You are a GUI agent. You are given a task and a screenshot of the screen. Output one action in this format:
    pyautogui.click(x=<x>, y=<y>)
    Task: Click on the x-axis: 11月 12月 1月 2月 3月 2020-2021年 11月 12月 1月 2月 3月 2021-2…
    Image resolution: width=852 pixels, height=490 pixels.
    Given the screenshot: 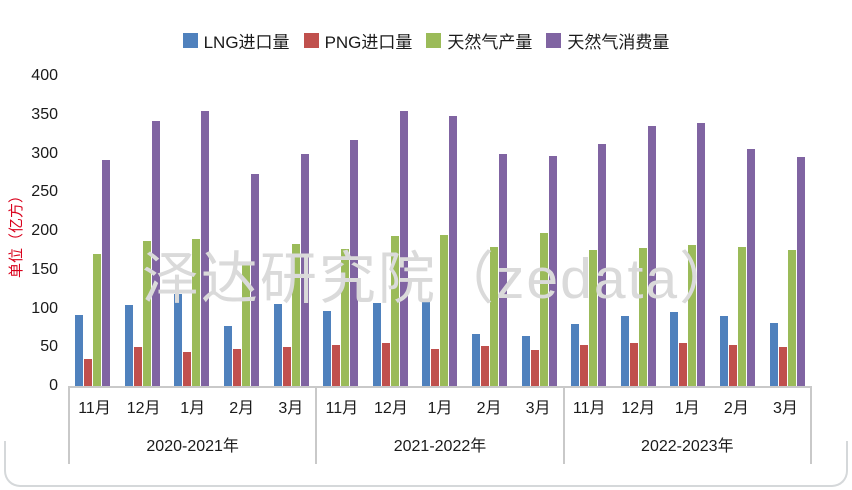 What is the action you would take?
    pyautogui.click(x=440, y=426)
    